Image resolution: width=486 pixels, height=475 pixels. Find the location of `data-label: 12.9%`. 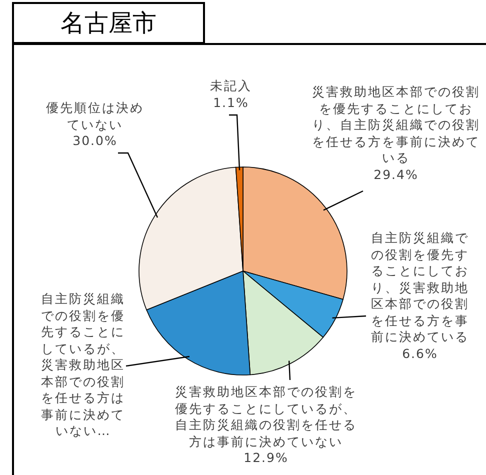

data-label: 12.9% is located at coordinates (266, 458).